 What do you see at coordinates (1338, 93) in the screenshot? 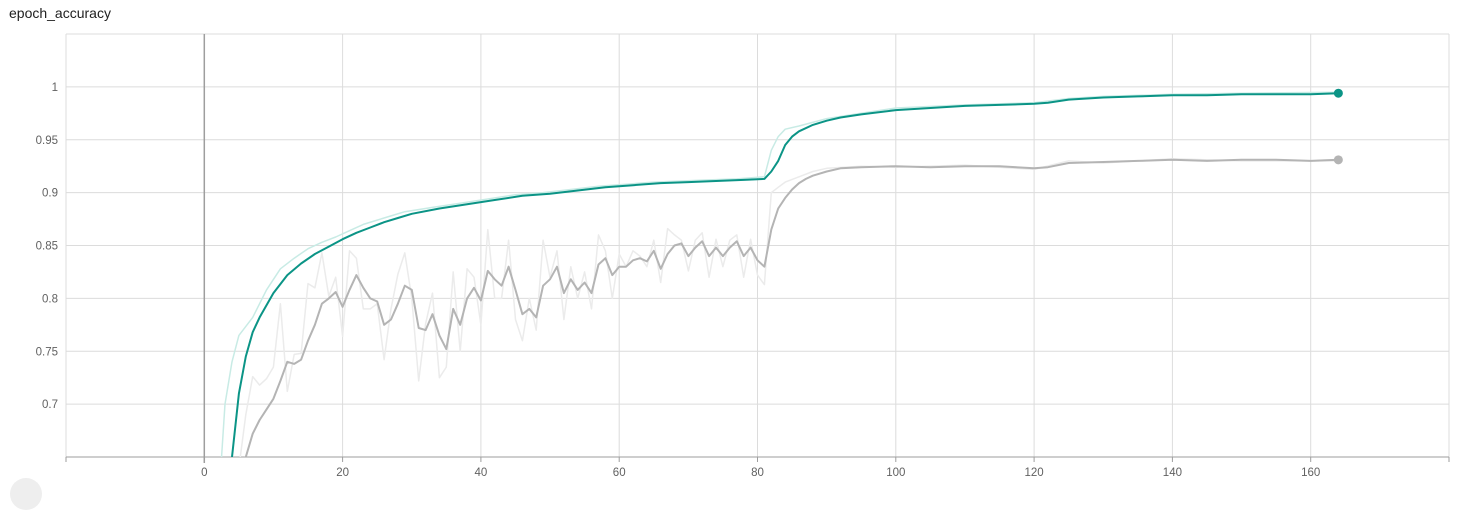
I see `endpoint-marker-train-smoothed` at bounding box center [1338, 93].